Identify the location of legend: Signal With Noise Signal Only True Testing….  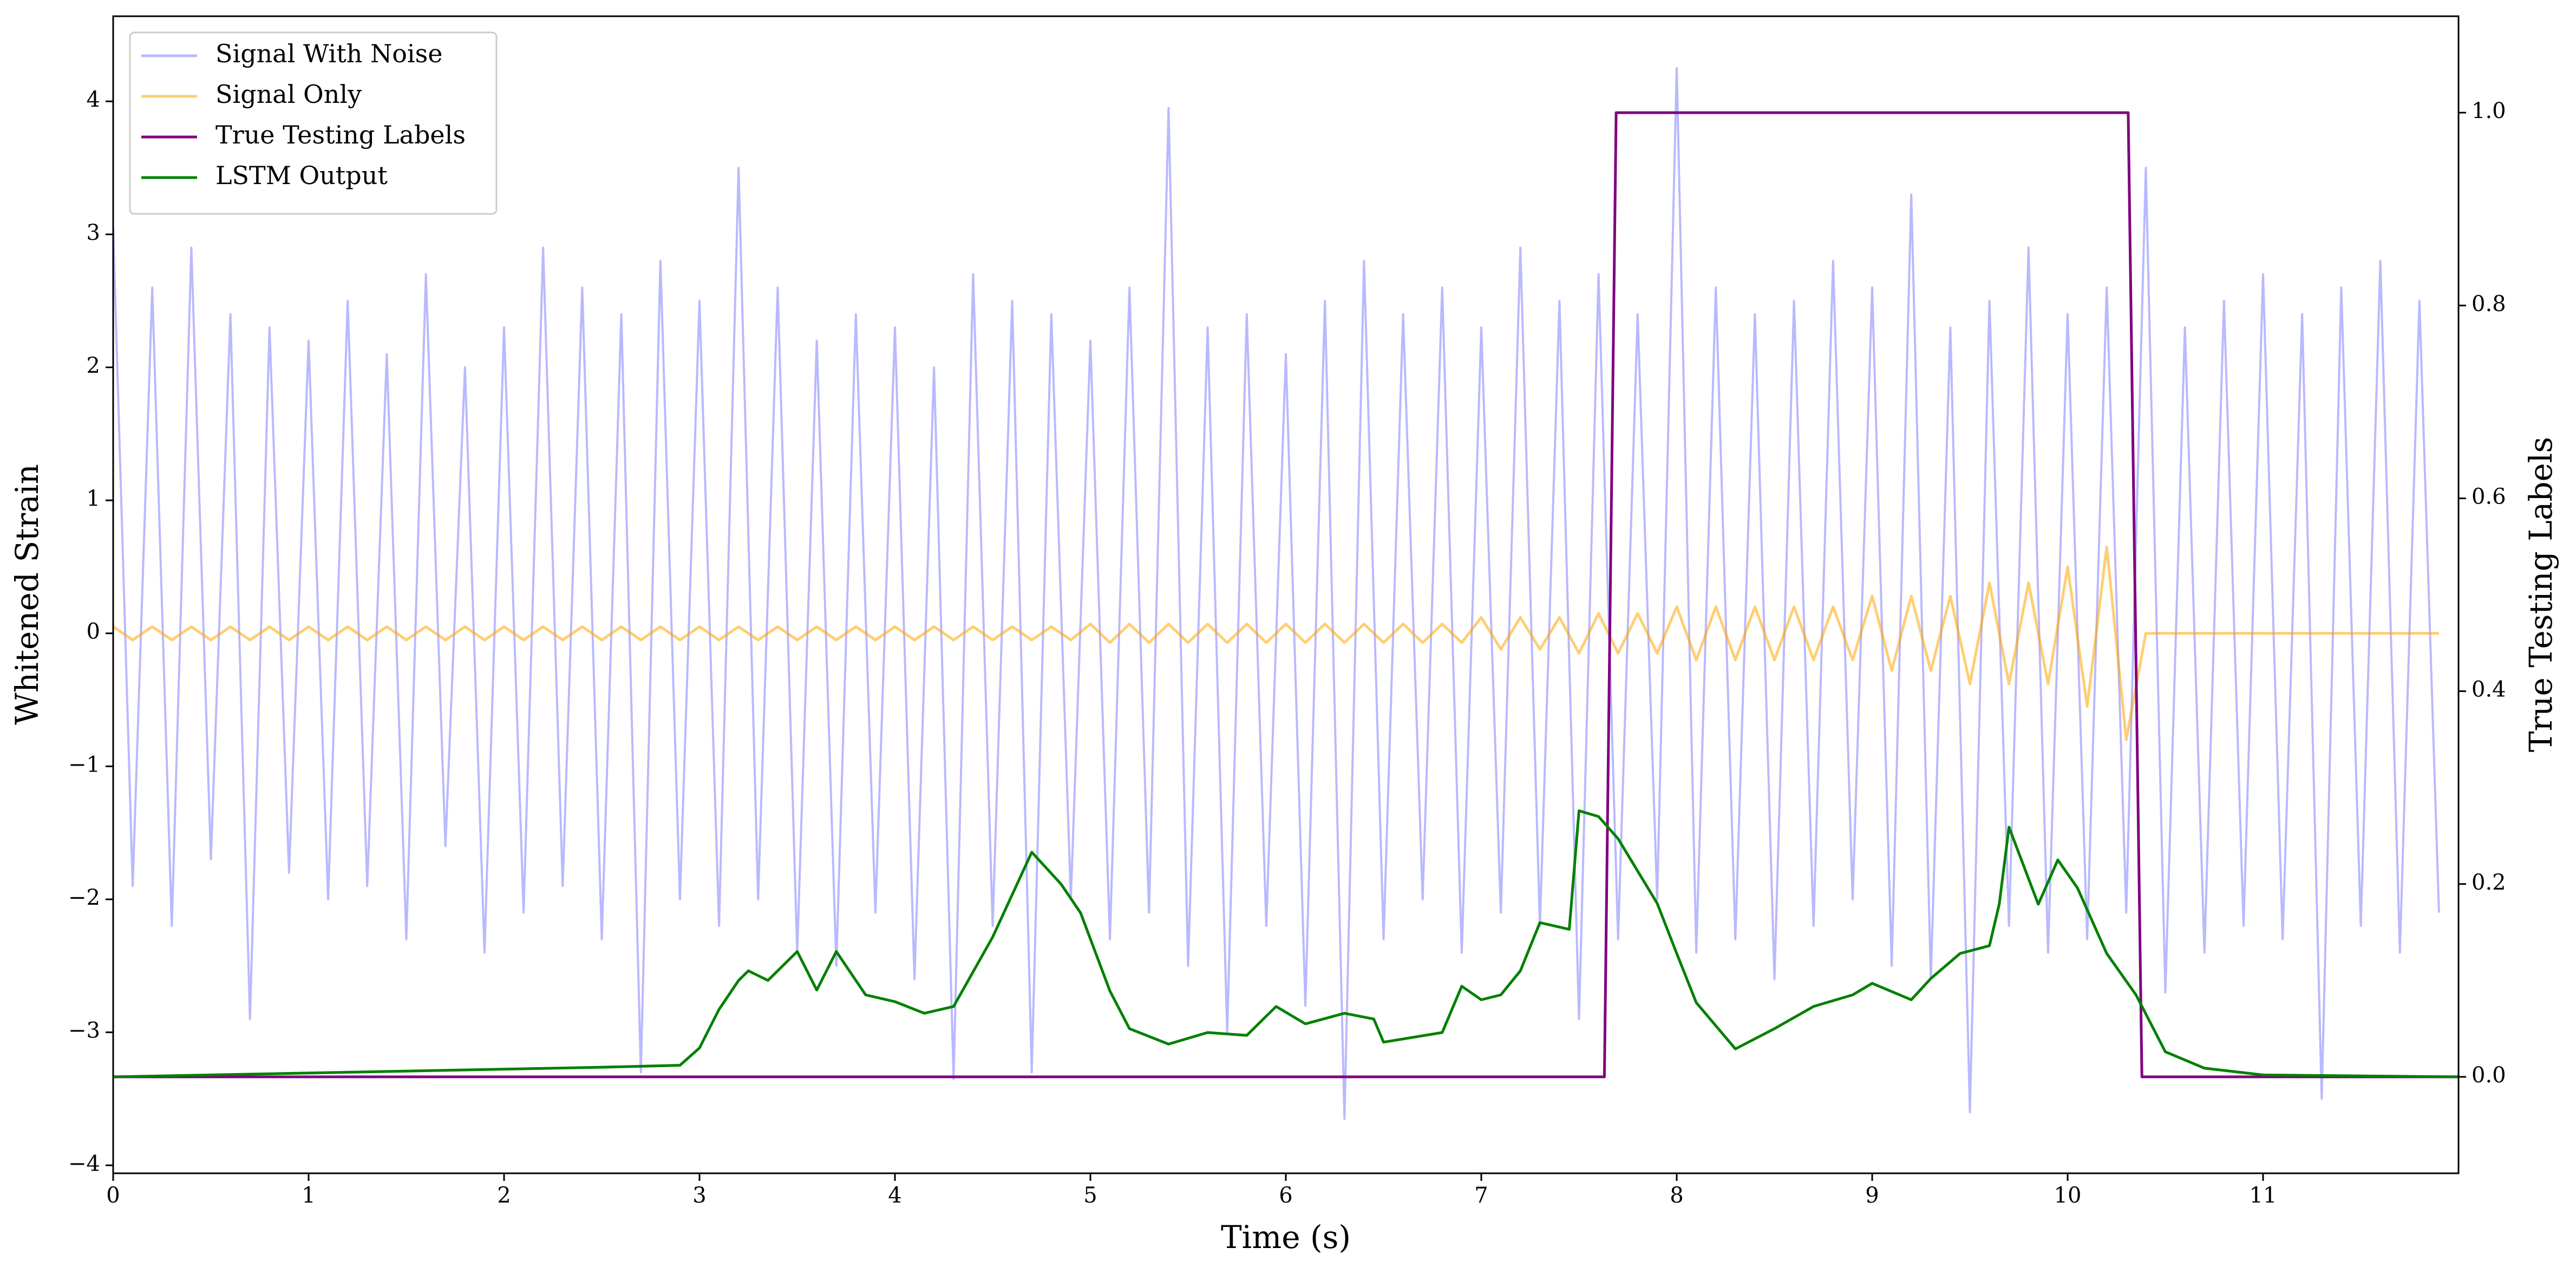
(313, 123).